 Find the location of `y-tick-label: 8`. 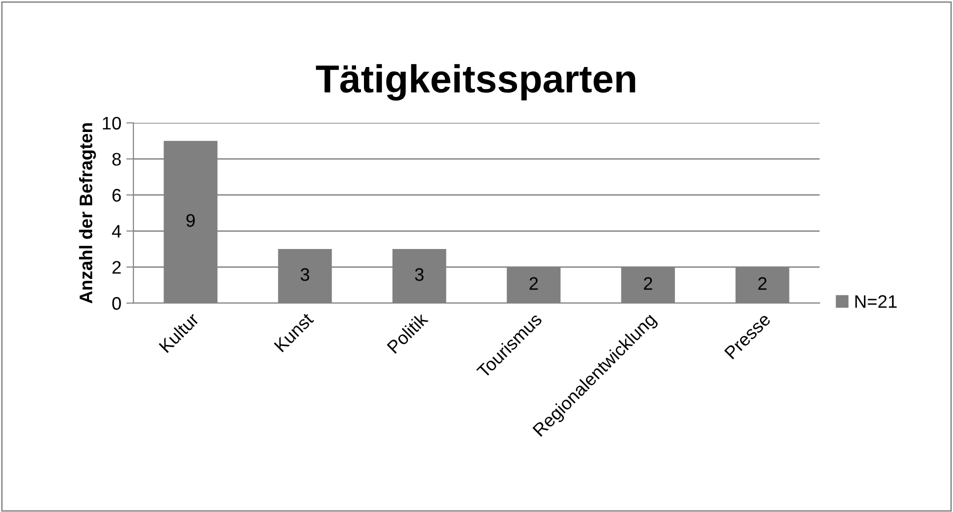

y-tick-label: 8 is located at coordinates (116, 159).